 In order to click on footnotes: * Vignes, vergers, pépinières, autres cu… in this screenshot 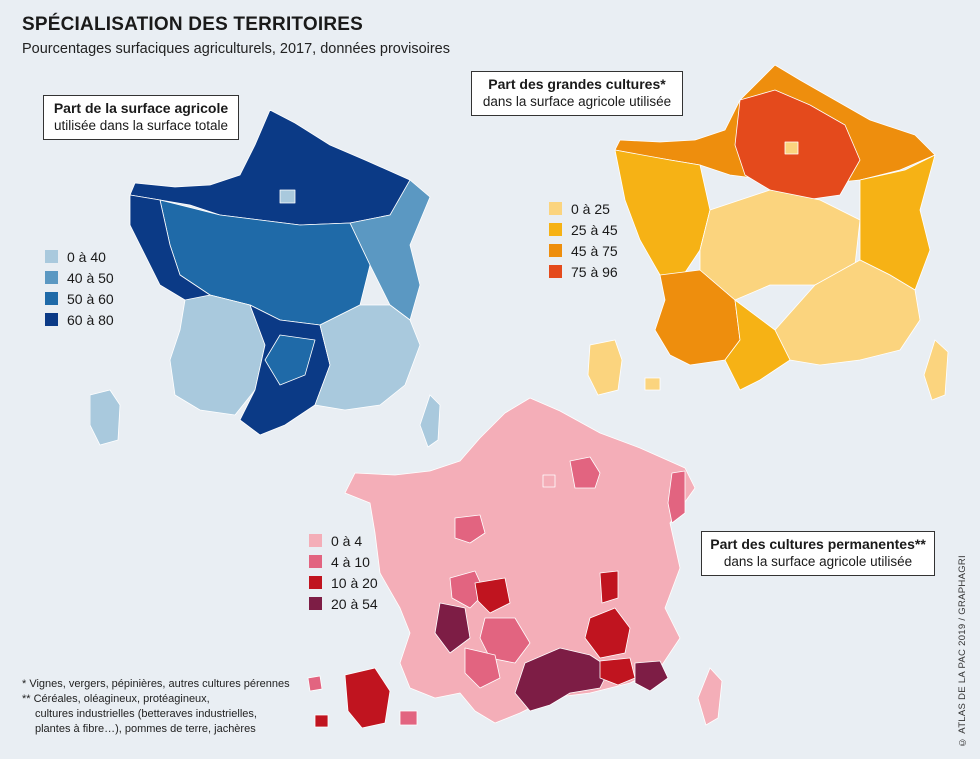, I will do `click(156, 707)`.